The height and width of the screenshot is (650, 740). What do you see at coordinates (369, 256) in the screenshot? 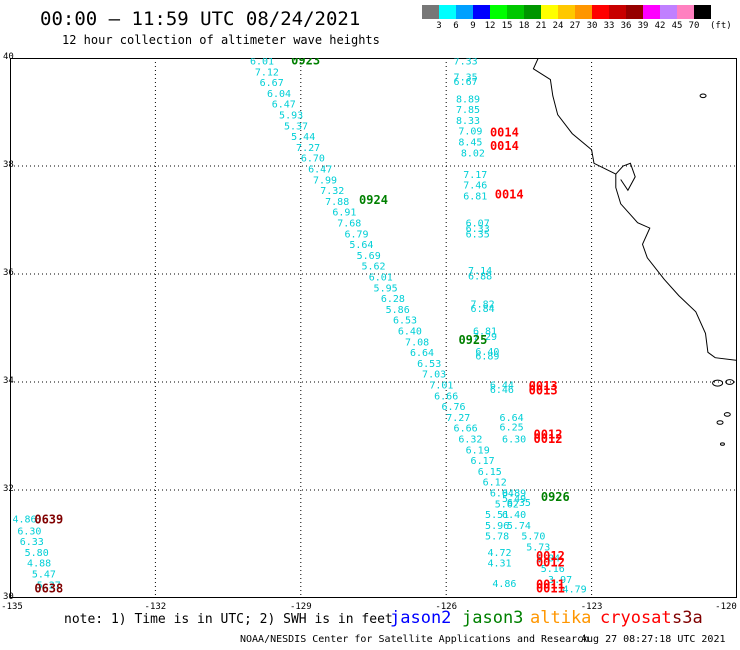
I see `wave-height-label: 5.69` at bounding box center [369, 256].